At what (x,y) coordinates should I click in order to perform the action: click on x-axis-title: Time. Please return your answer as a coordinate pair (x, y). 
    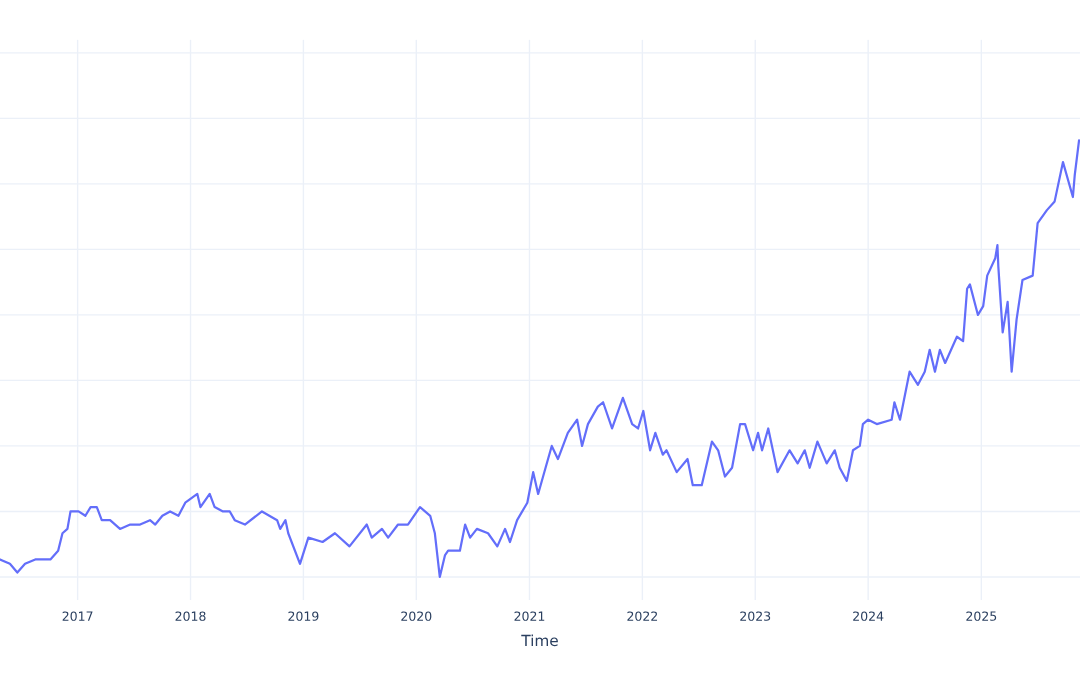
    Looking at the image, I should click on (539, 640).